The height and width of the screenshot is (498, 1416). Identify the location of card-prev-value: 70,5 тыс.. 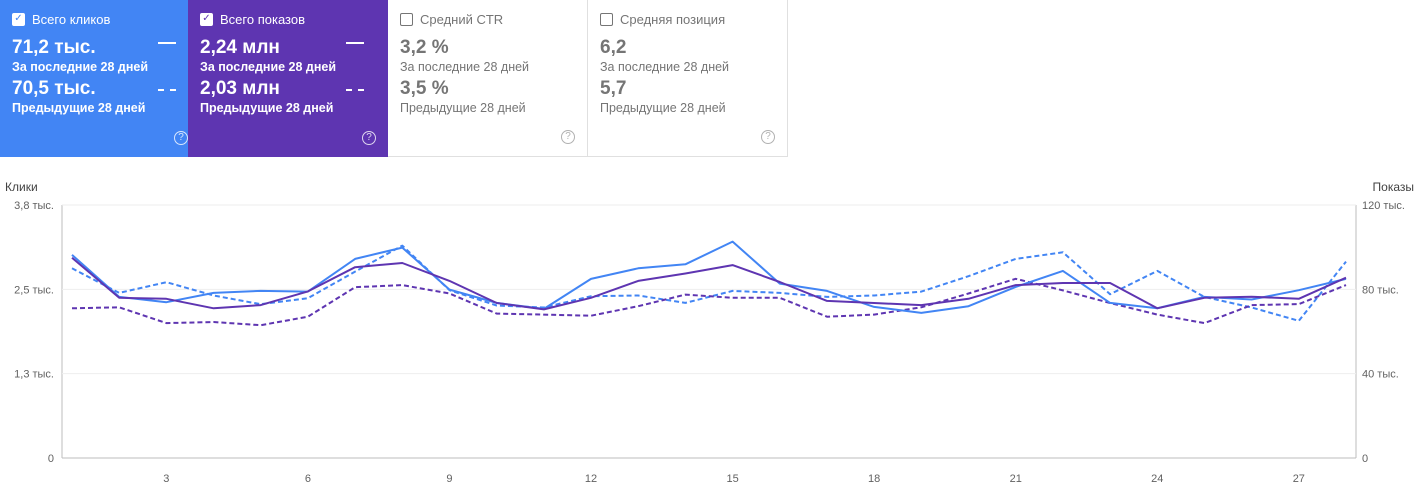
(54, 88).